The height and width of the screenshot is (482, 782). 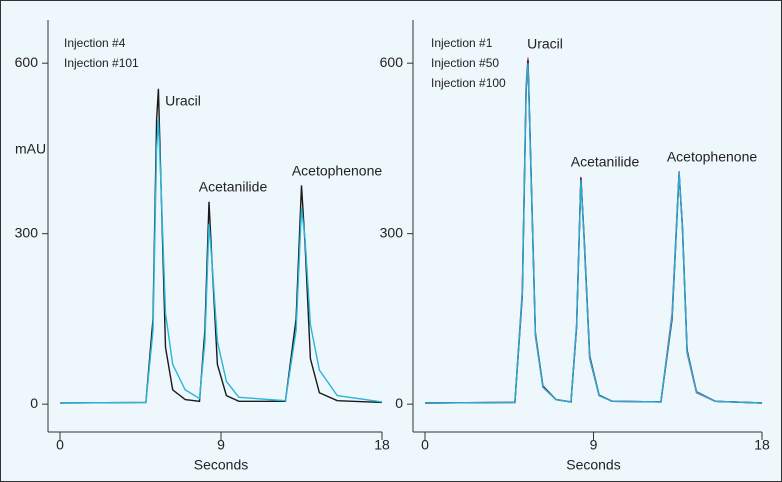 I want to click on y-axis-label: mAU, so click(x=30, y=149).